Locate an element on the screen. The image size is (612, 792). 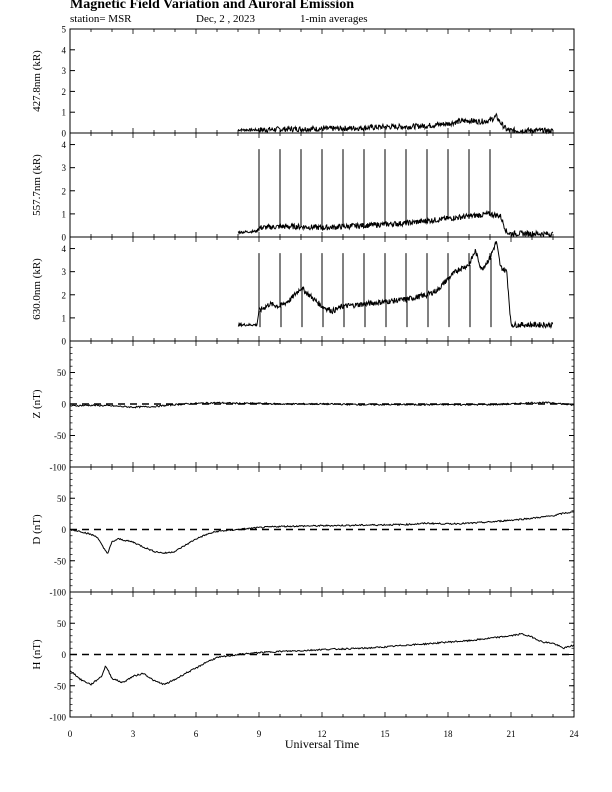
panel-frame is located at coordinates (322, 81).